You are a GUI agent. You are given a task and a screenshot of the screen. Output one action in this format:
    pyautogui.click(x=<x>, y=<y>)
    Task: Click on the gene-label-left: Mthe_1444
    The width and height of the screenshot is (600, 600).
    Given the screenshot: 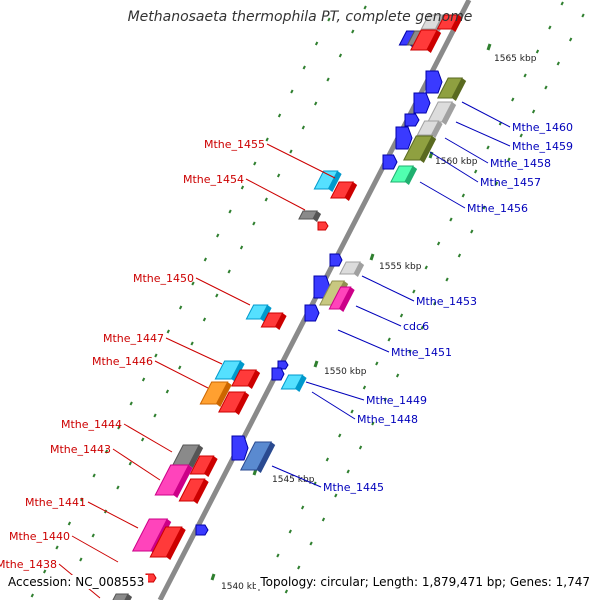 What is the action you would take?
    pyautogui.click(x=91, y=424)
    